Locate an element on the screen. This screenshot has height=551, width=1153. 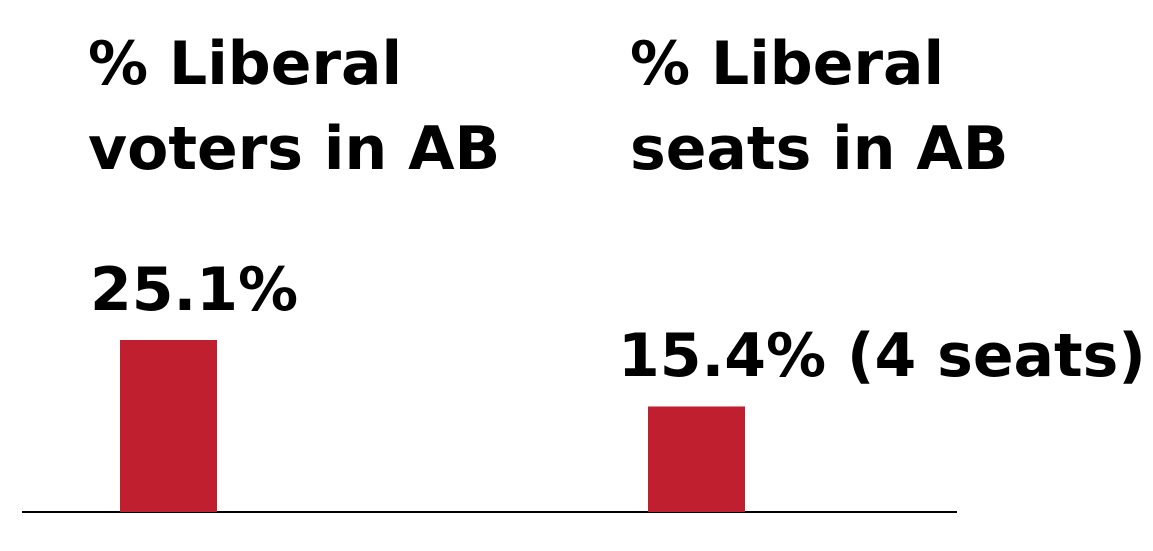
value-label: 25.1% is located at coordinates (194, 290).